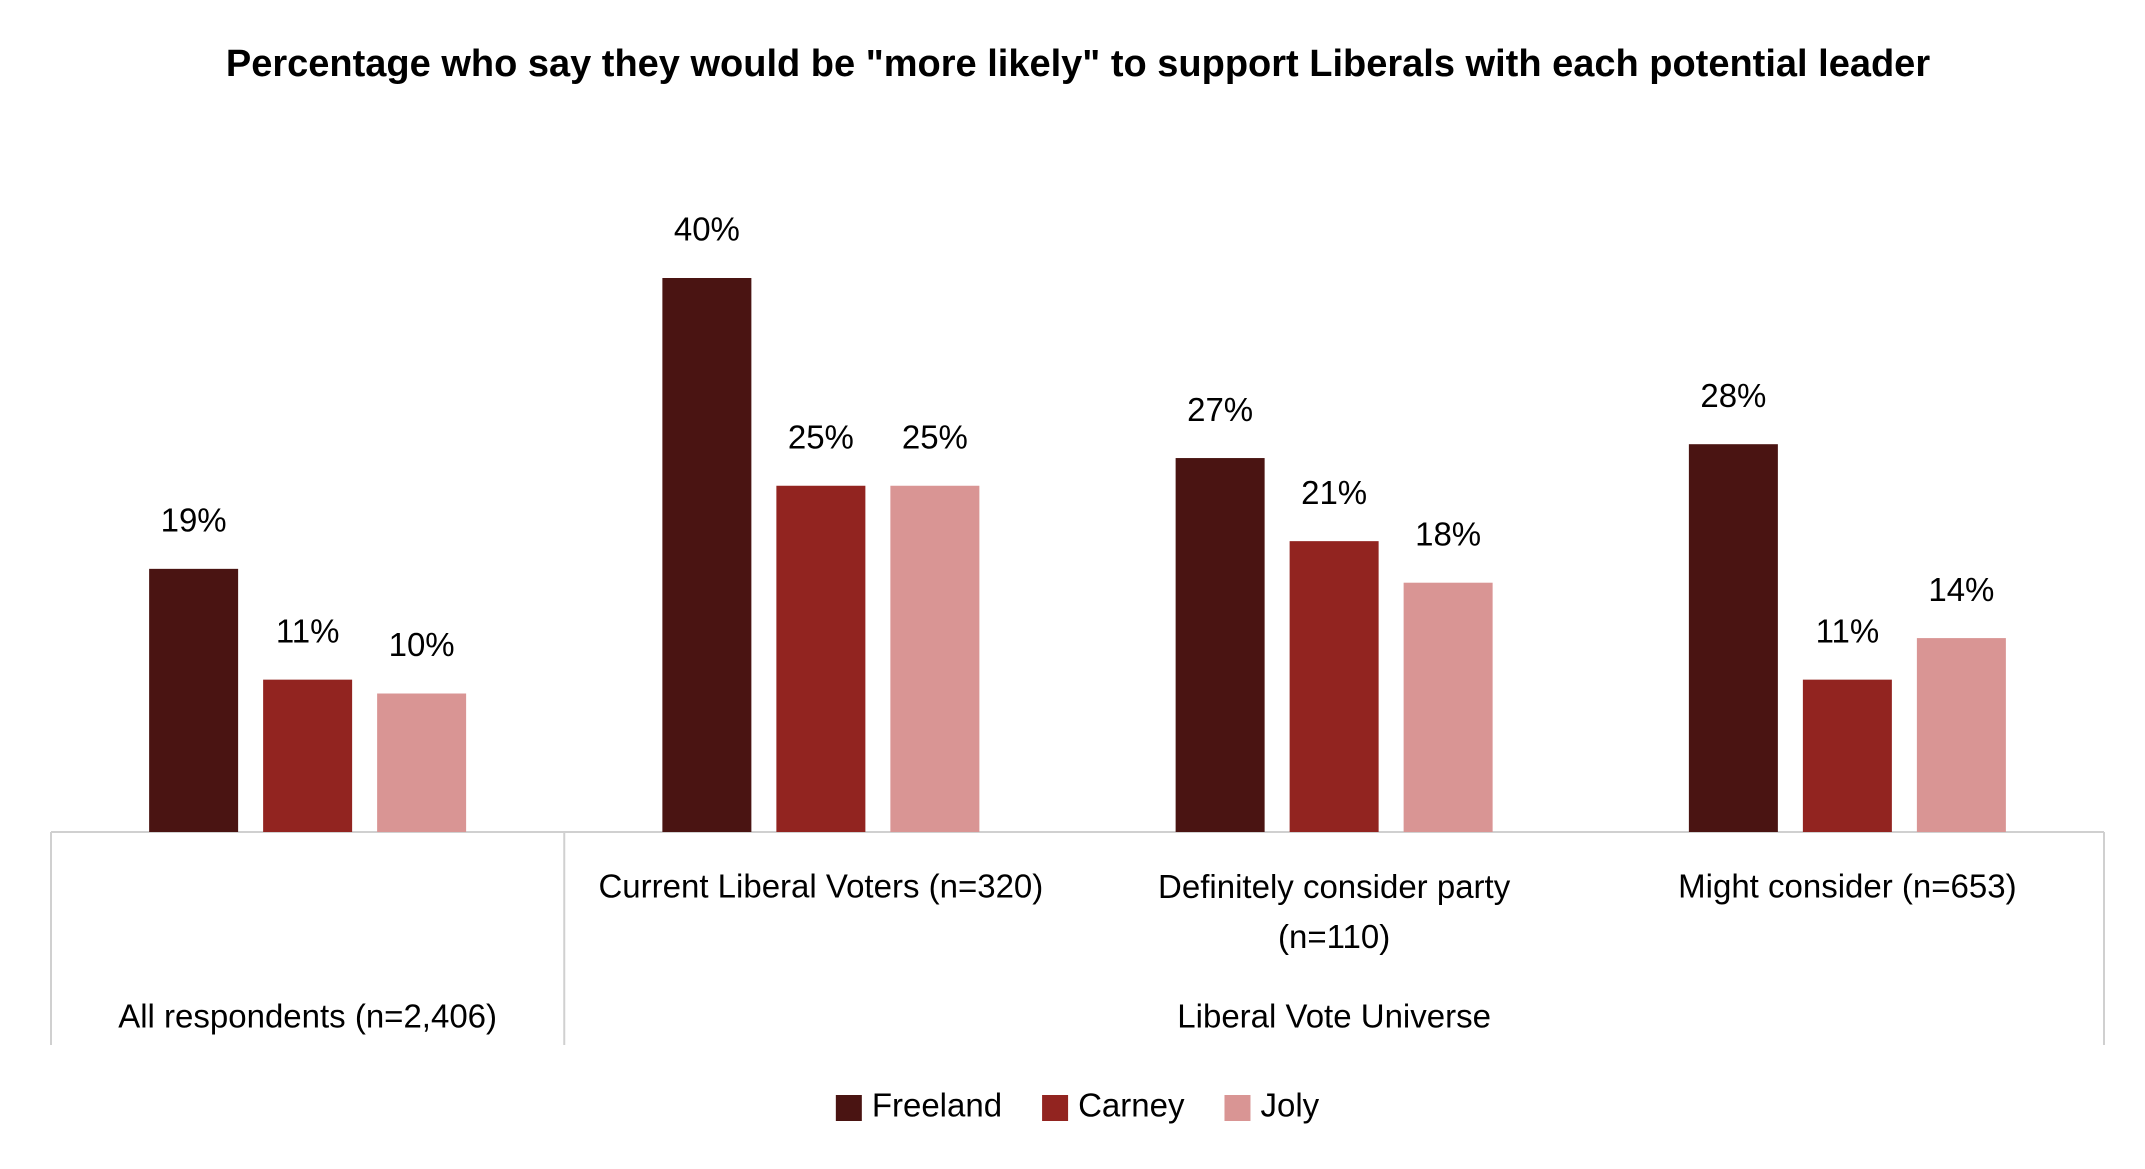 The width and height of the screenshot is (2145, 1169). I want to click on data-label: 14%, so click(1961, 589).